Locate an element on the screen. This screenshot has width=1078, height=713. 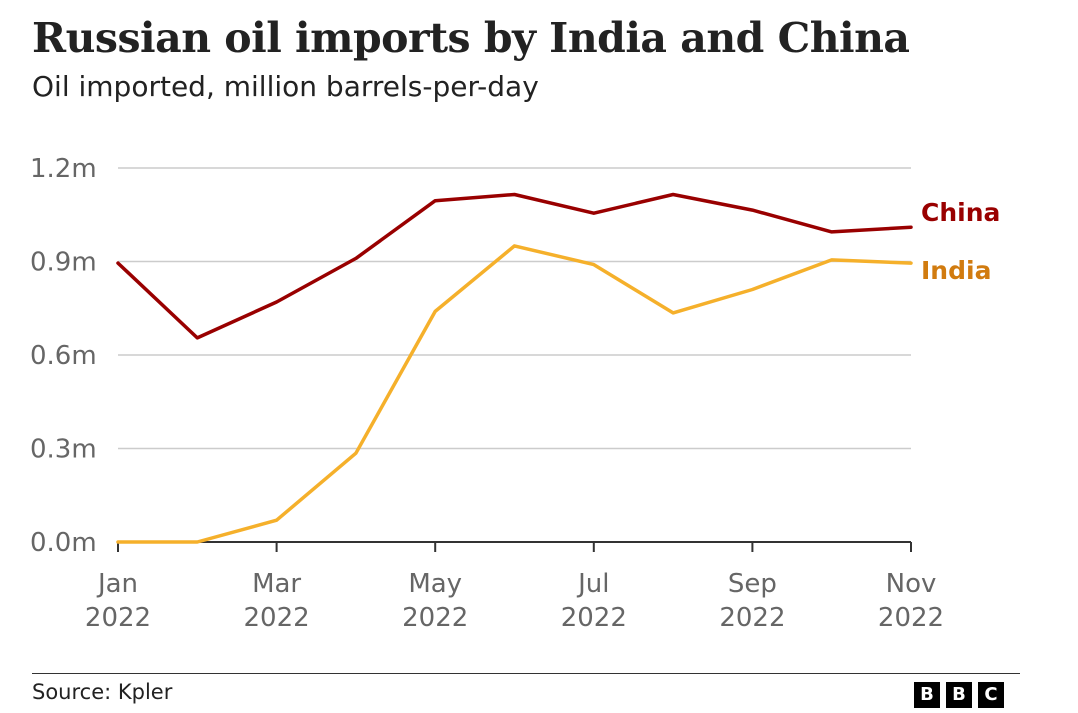
y-tick-label: 0.0m is located at coordinates (63, 543).